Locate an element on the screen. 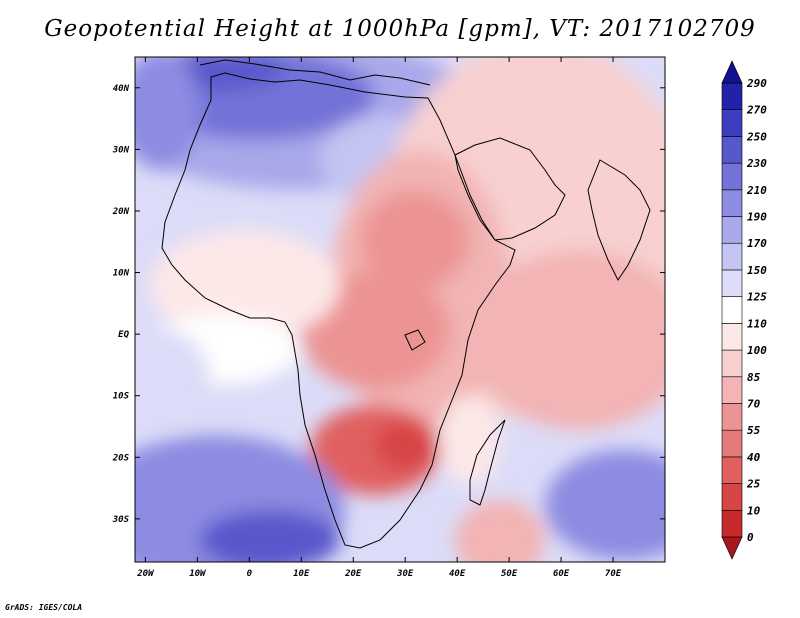 The image size is (800, 618). colorbar-label: 170 is located at coordinates (757, 243).